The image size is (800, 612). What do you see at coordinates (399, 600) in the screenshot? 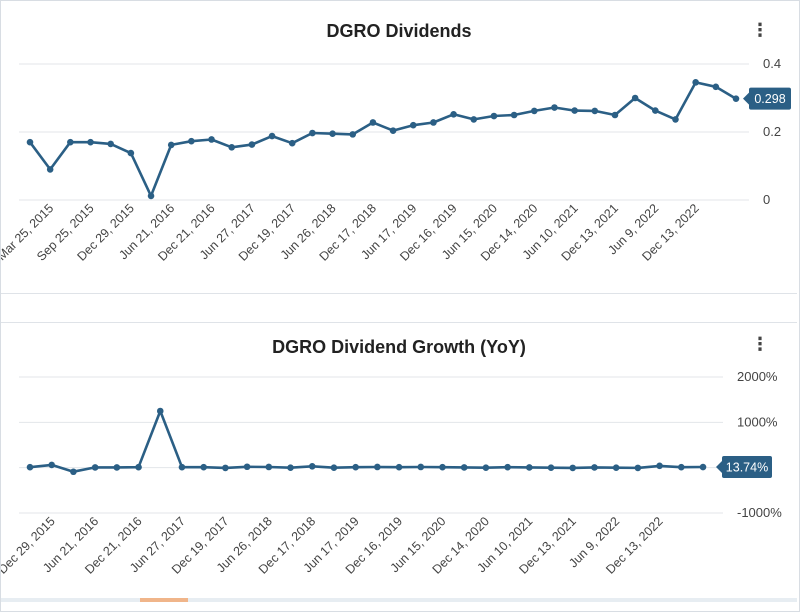
I see `horizontal-scrollbar` at bounding box center [399, 600].